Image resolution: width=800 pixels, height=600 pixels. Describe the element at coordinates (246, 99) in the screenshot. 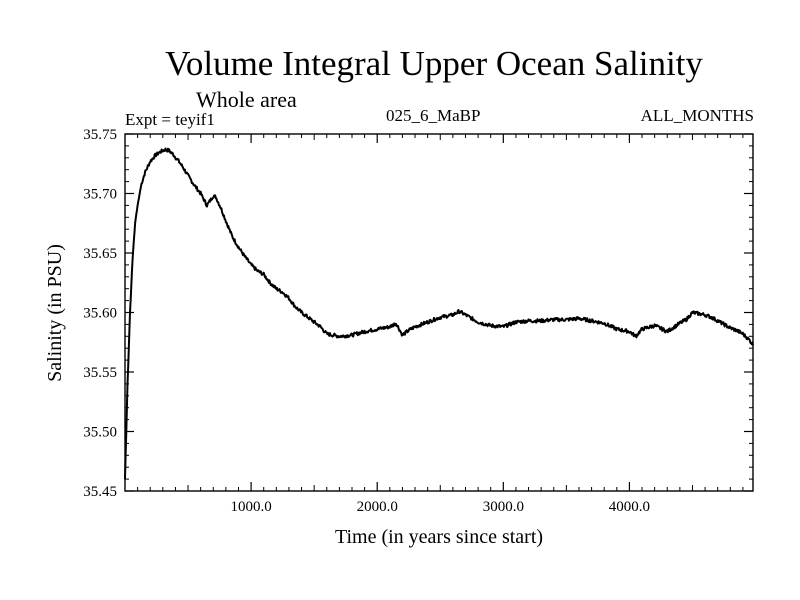

I see `chart-subtitle: Whole area` at that location.